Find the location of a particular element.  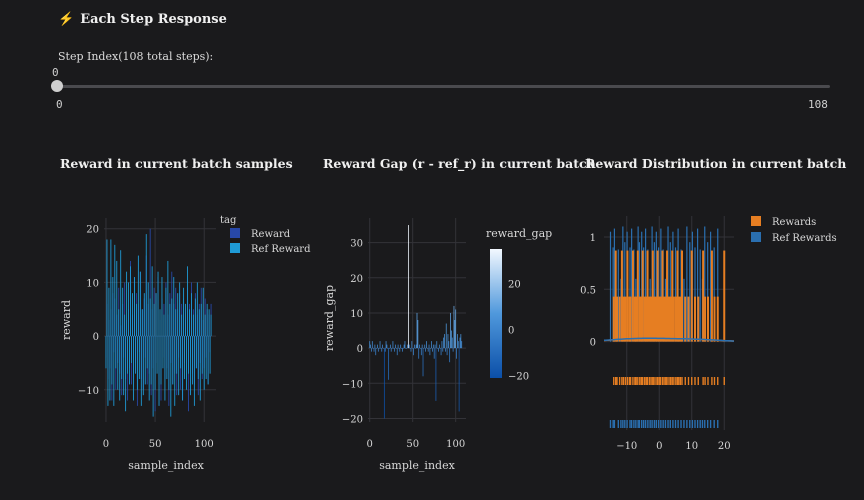

y-tick-label: −20 is located at coordinates (352, 419).